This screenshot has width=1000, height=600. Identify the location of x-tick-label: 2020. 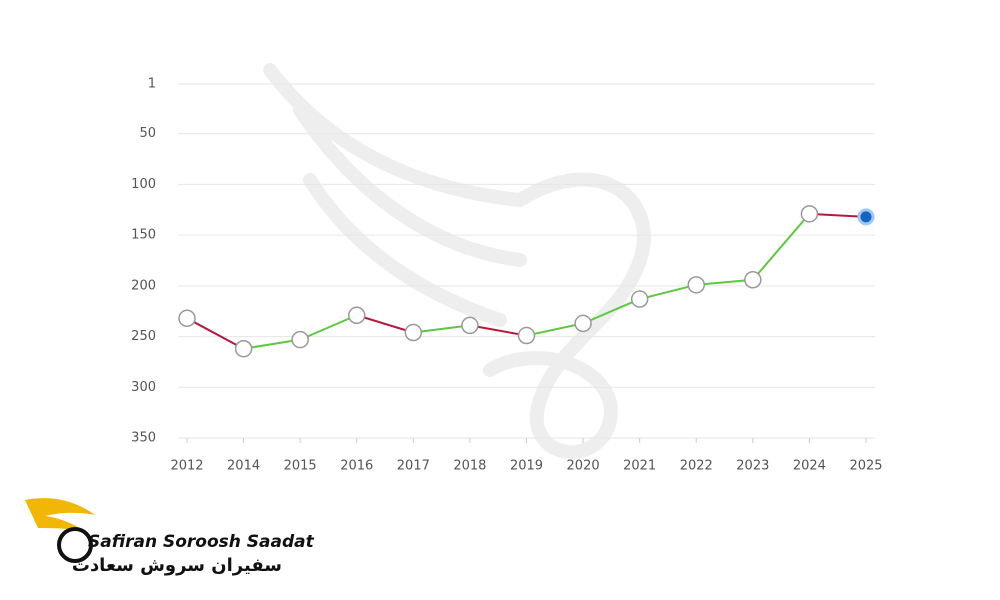
(583, 466).